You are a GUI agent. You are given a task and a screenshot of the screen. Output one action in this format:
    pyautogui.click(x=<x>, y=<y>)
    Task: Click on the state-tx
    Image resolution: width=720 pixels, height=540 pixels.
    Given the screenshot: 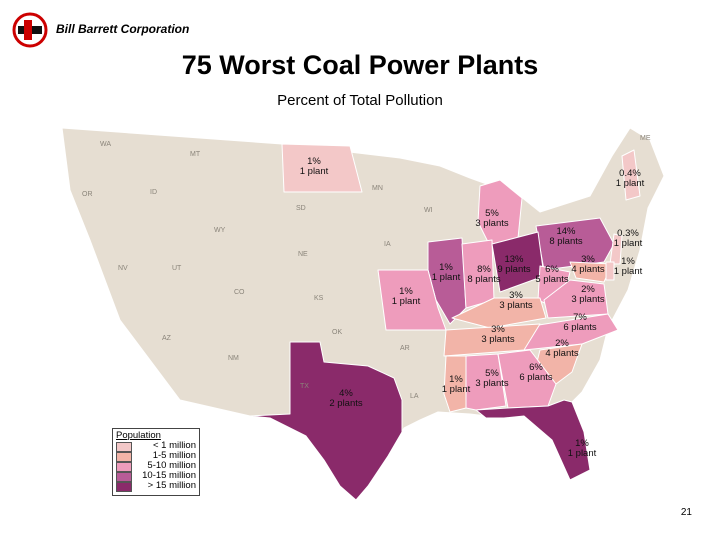 What is the action you would take?
    pyautogui.click(x=326, y=421)
    